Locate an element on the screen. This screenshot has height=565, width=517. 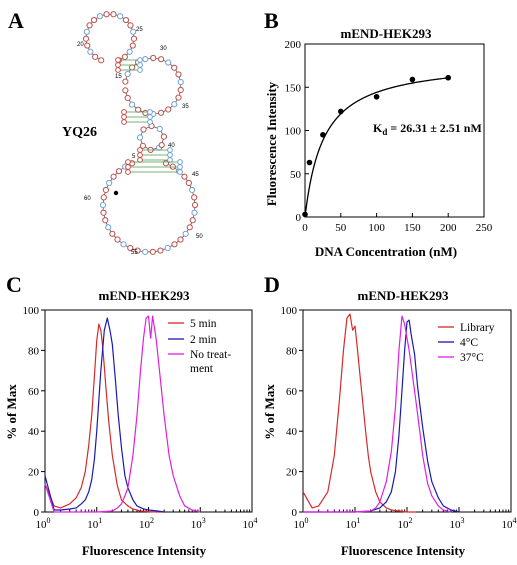
residue-number: 25 is located at coordinates (139, 30).